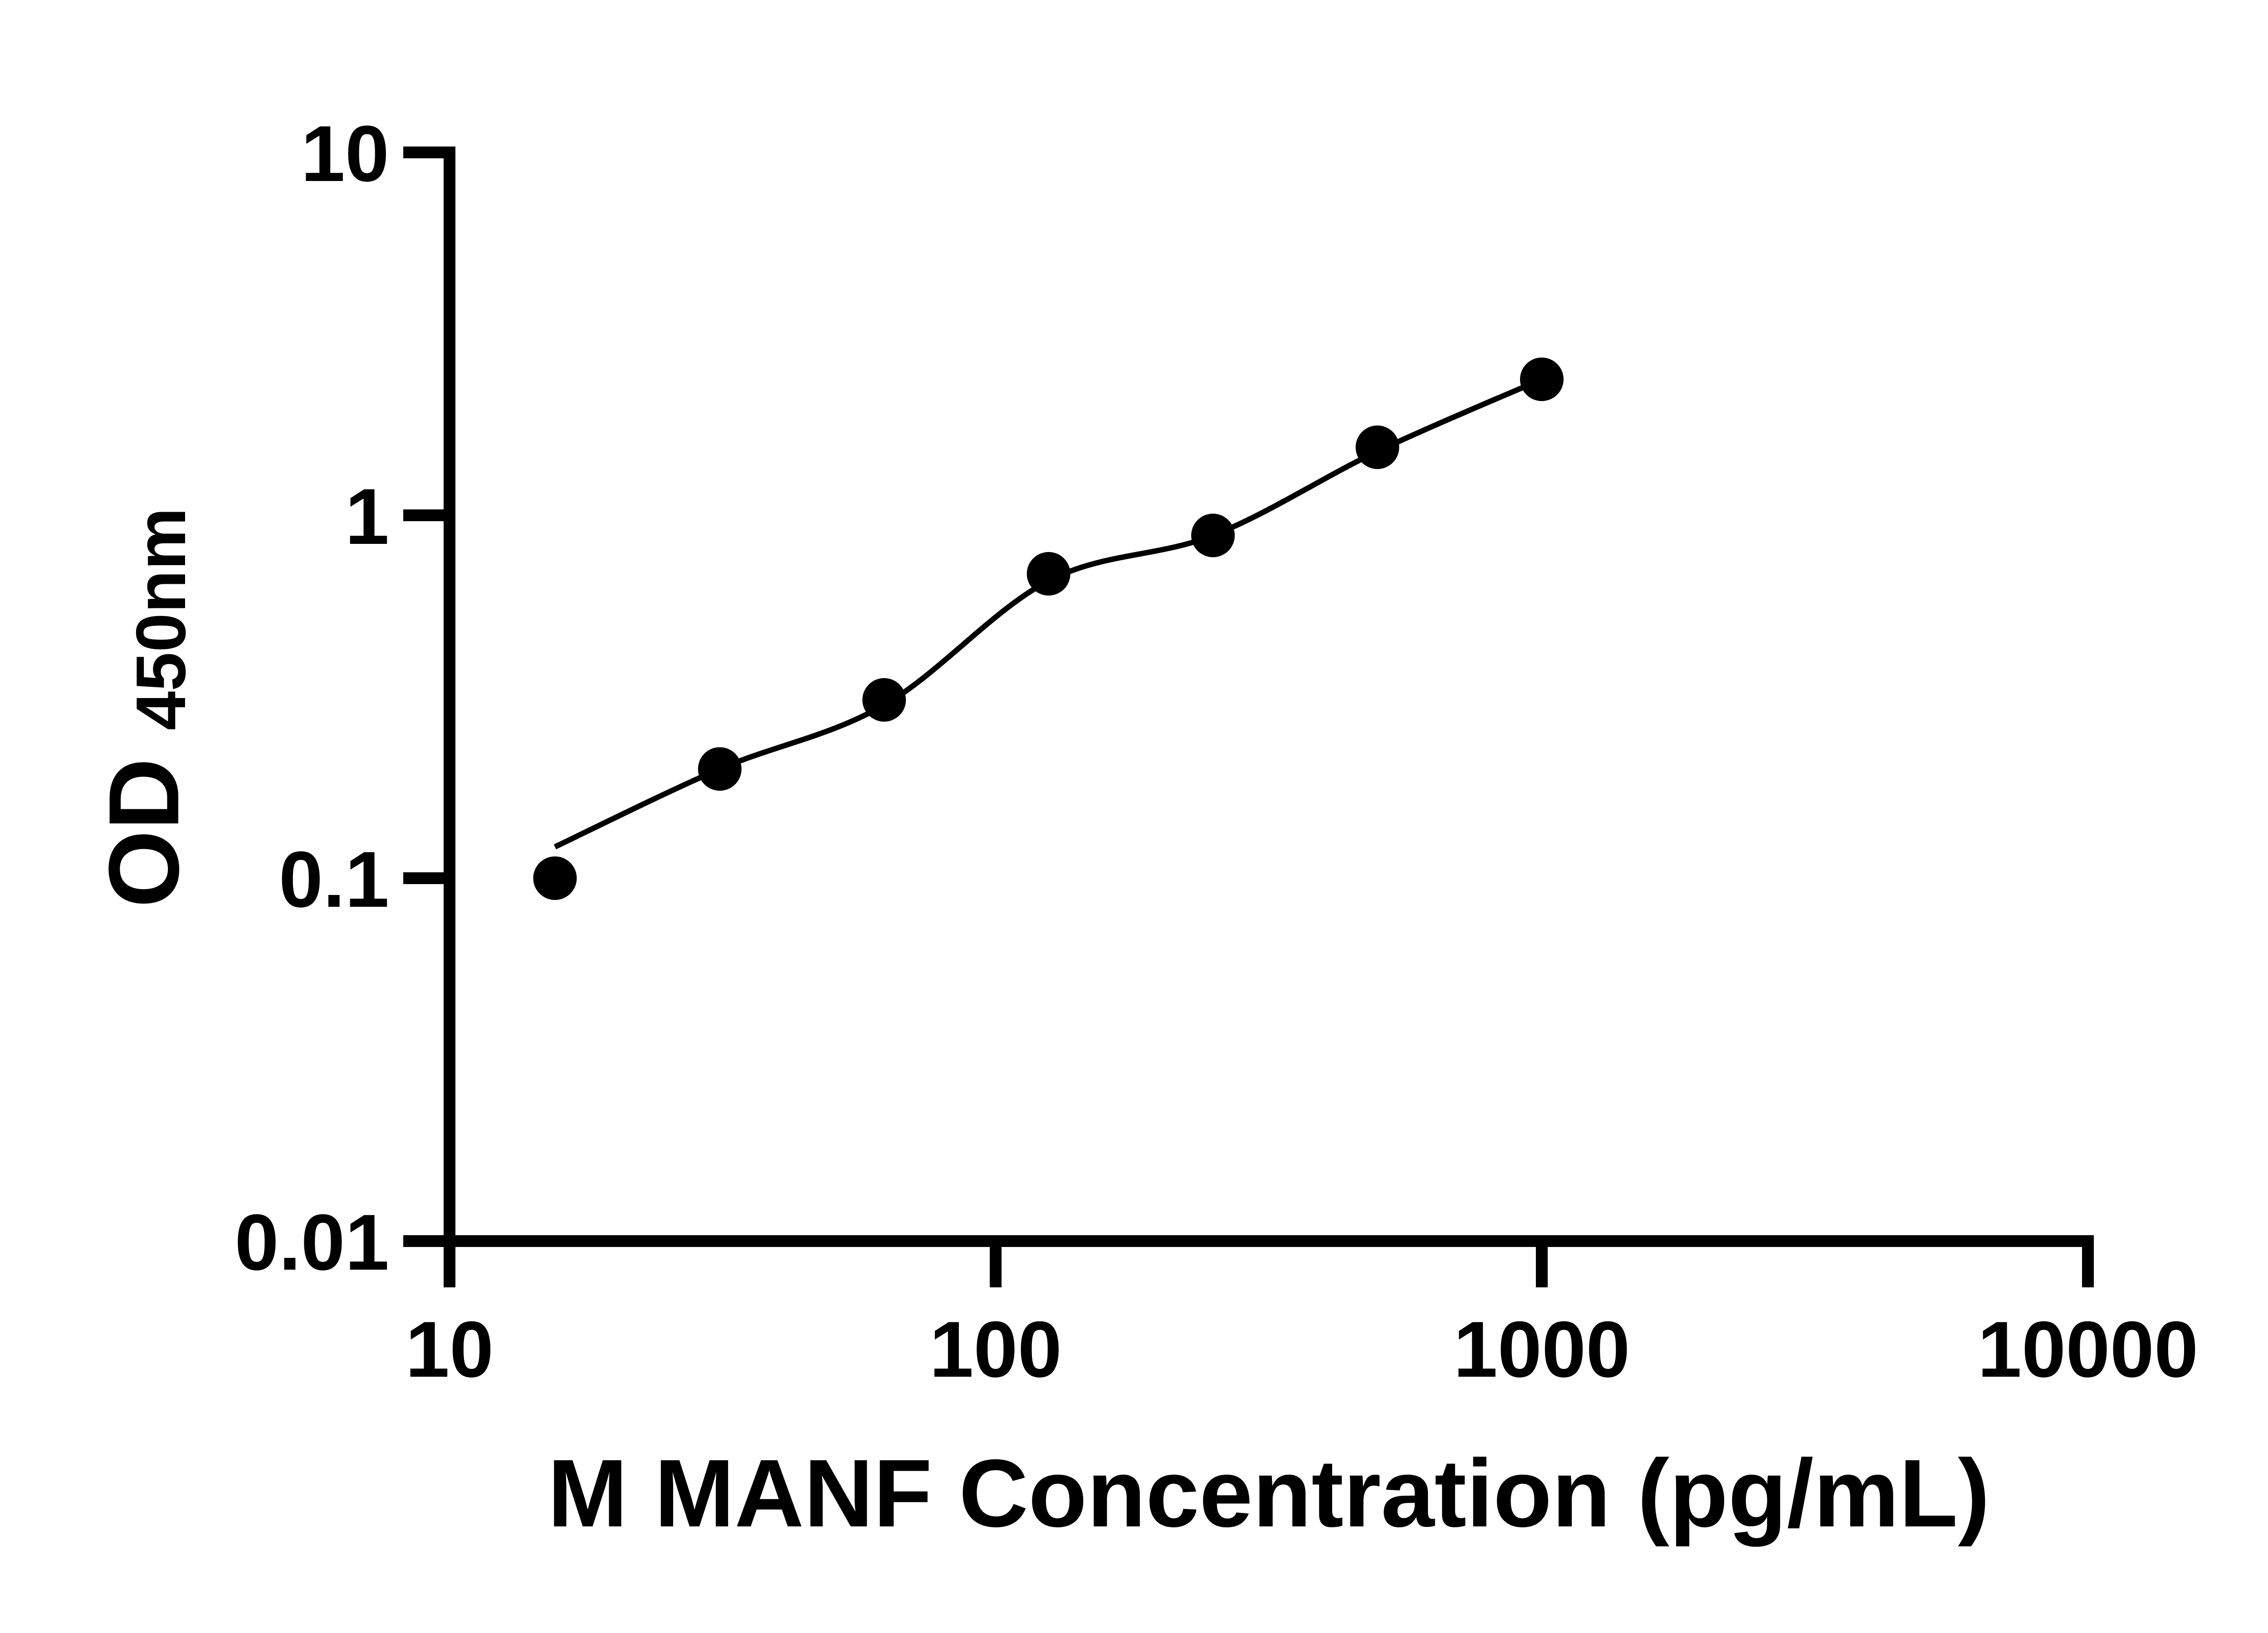 This screenshot has height=1633, width=2268. I want to click on x-tick-label: 1000, so click(1542, 1349).